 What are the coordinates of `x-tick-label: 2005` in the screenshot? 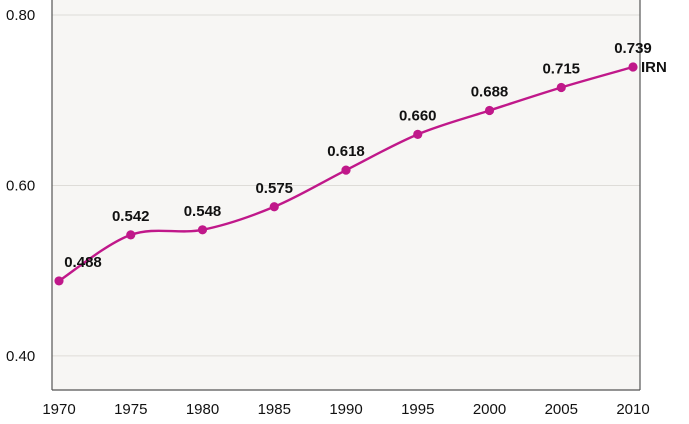 It's located at (561, 409).